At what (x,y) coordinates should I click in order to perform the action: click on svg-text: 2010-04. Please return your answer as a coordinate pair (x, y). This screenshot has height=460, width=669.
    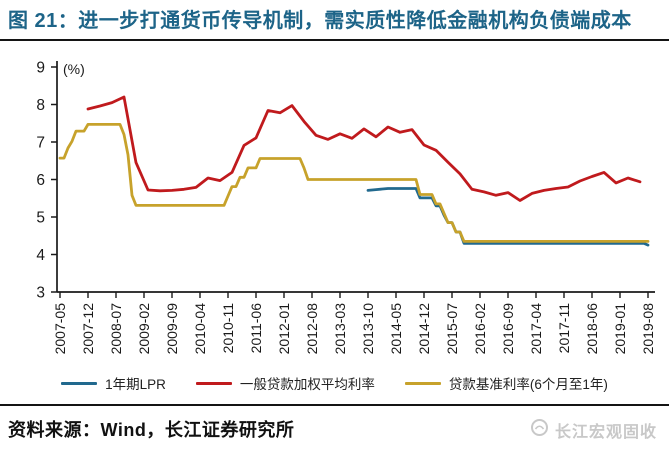
    Looking at the image, I should click on (200, 329).